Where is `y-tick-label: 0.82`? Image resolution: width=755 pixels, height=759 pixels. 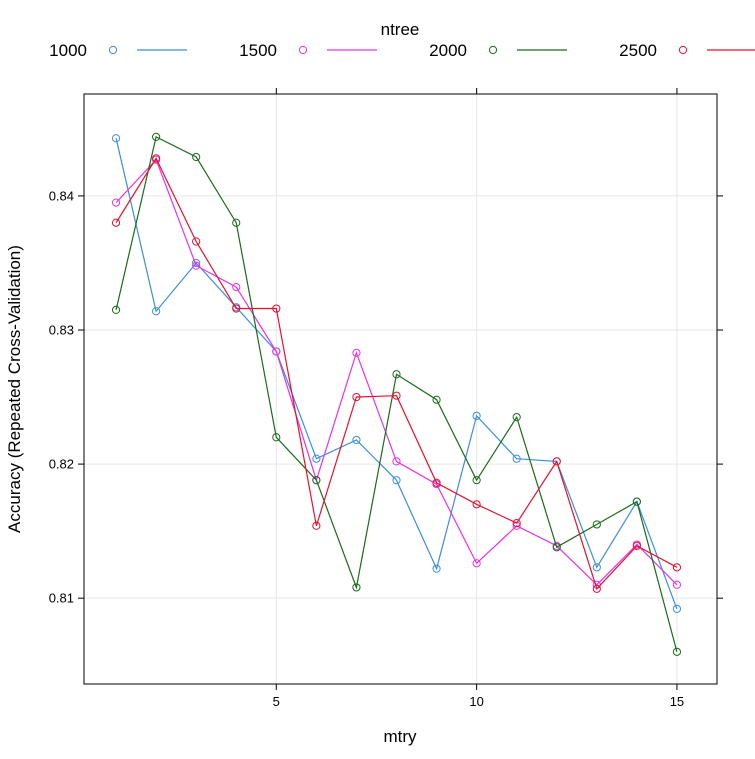 y-tick-label: 0.82 is located at coordinates (61, 464).